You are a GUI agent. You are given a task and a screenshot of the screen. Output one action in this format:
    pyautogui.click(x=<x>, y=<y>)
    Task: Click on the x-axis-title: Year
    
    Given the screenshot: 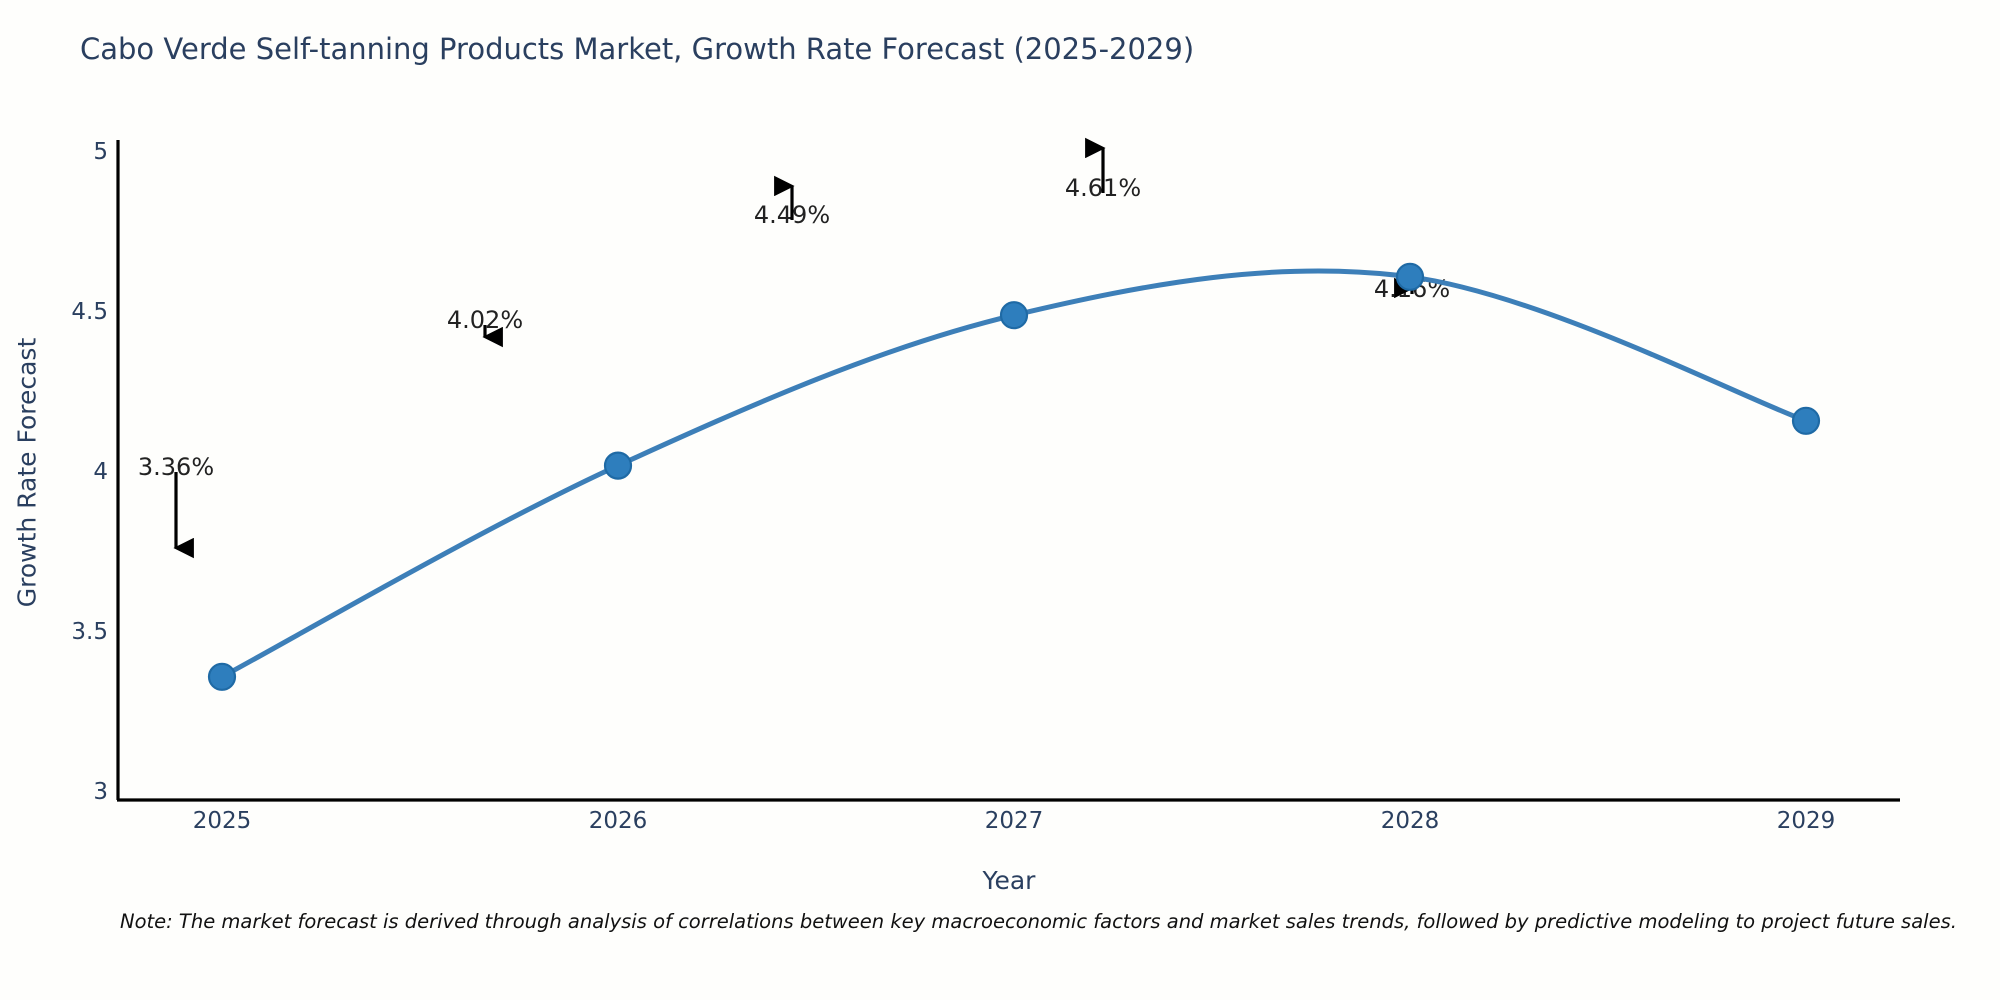 What is the action you would take?
    pyautogui.click(x=1000, y=880)
    